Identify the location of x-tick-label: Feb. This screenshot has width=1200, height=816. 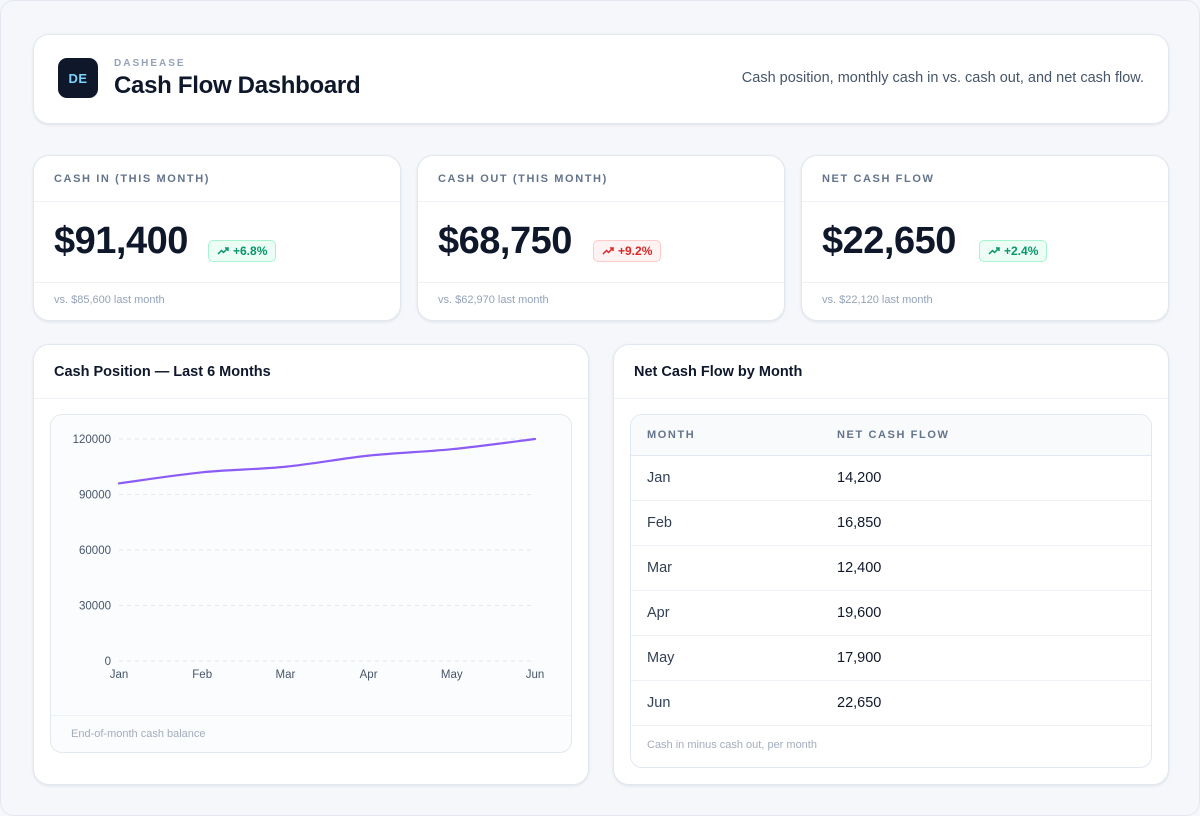
(202, 675).